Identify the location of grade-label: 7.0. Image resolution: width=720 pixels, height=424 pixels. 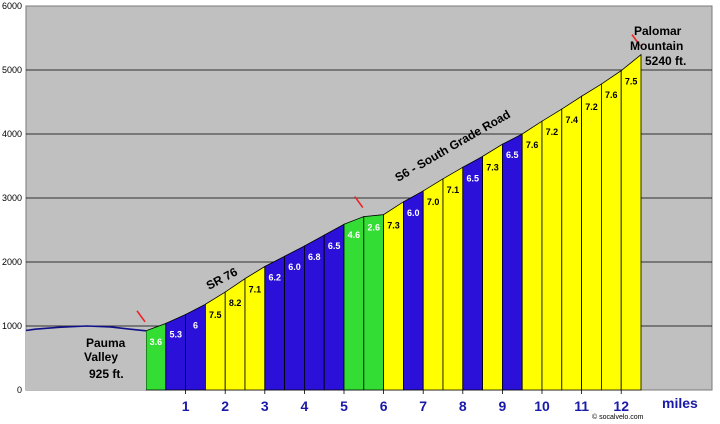
(433, 202).